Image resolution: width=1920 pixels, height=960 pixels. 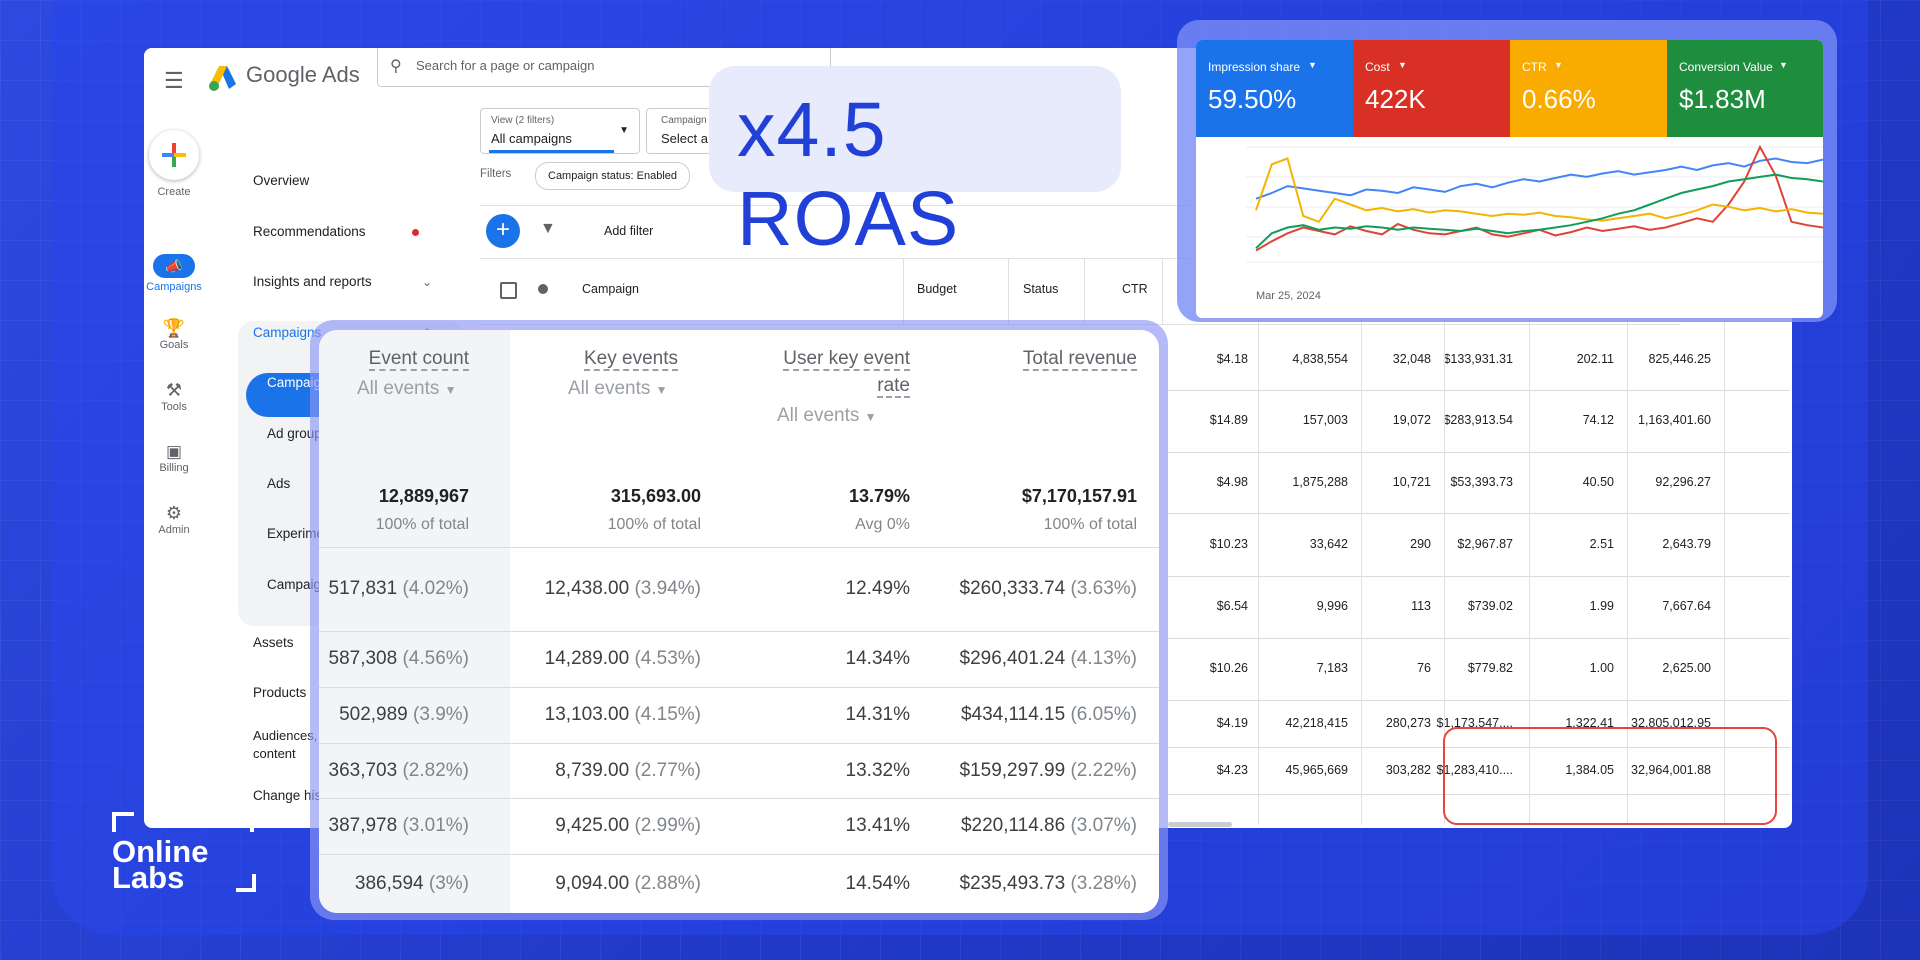 I want to click on logo-word-1: Online, so click(x=160, y=851).